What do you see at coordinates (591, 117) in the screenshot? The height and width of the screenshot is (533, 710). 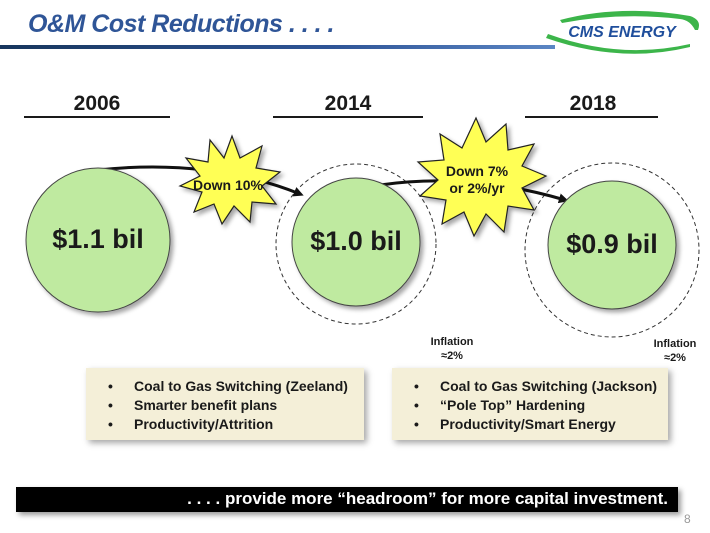 I see `year-2018-rule` at bounding box center [591, 117].